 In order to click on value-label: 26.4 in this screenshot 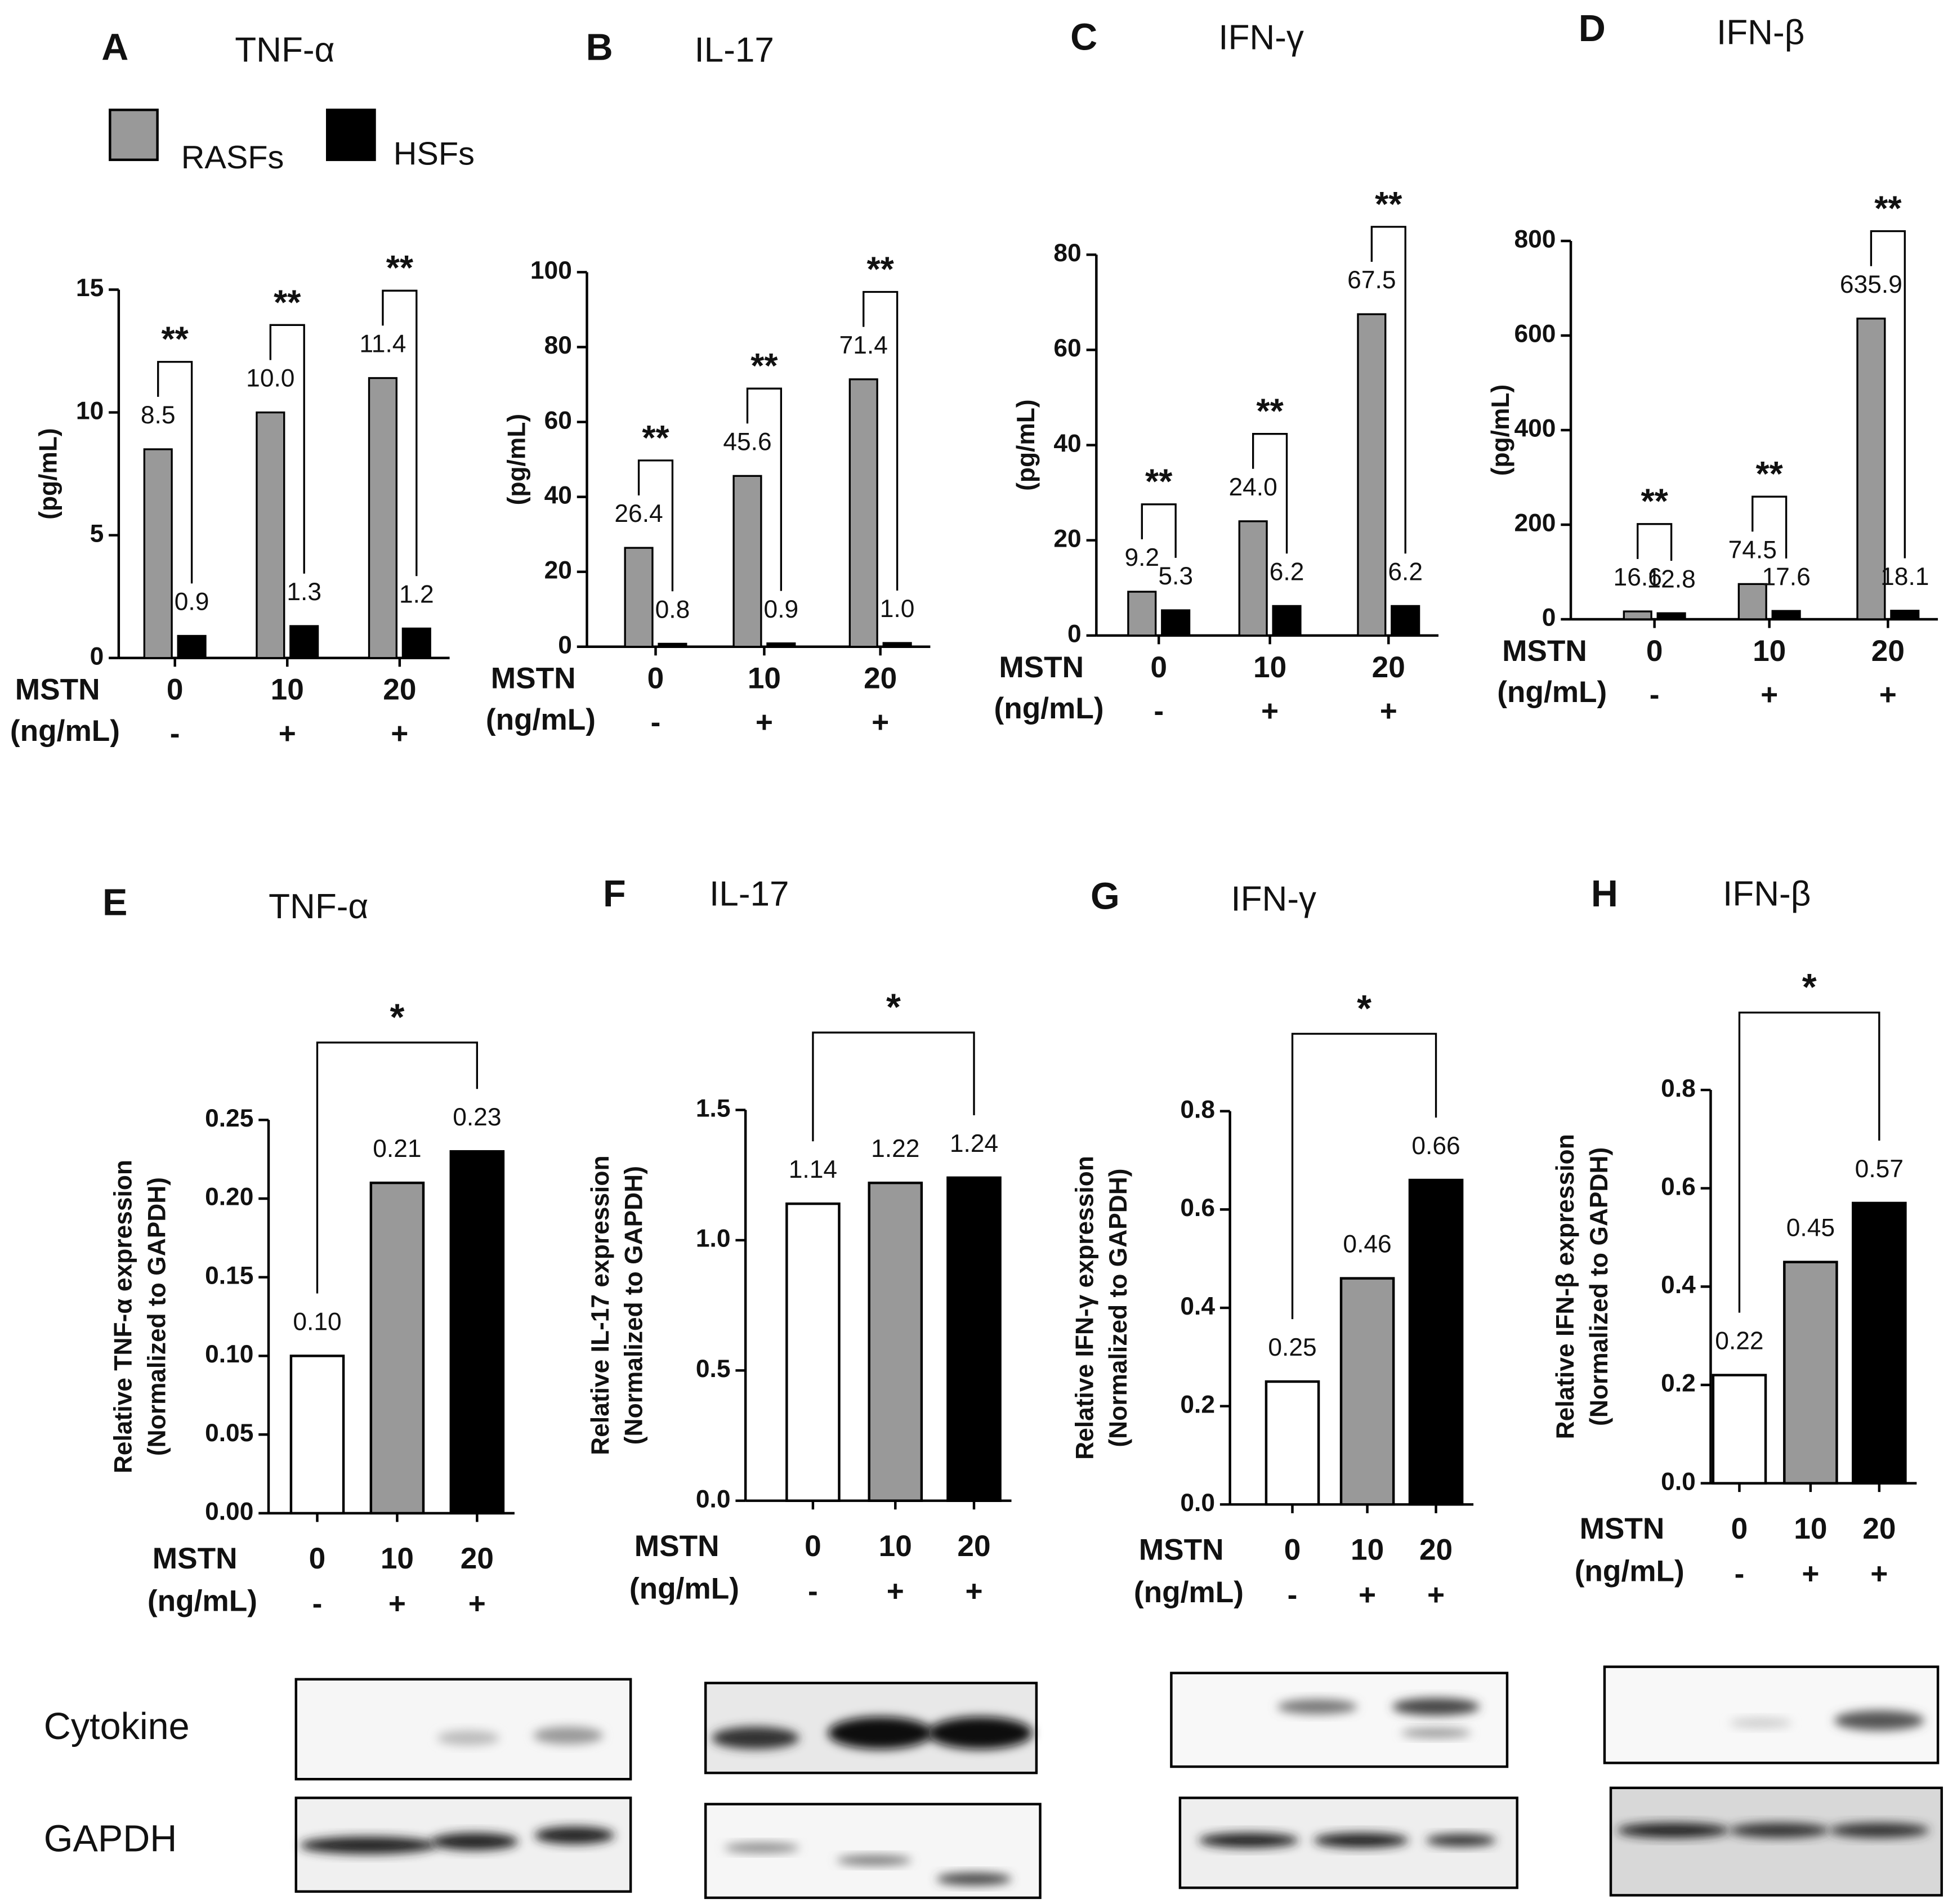, I will do `click(638, 514)`.